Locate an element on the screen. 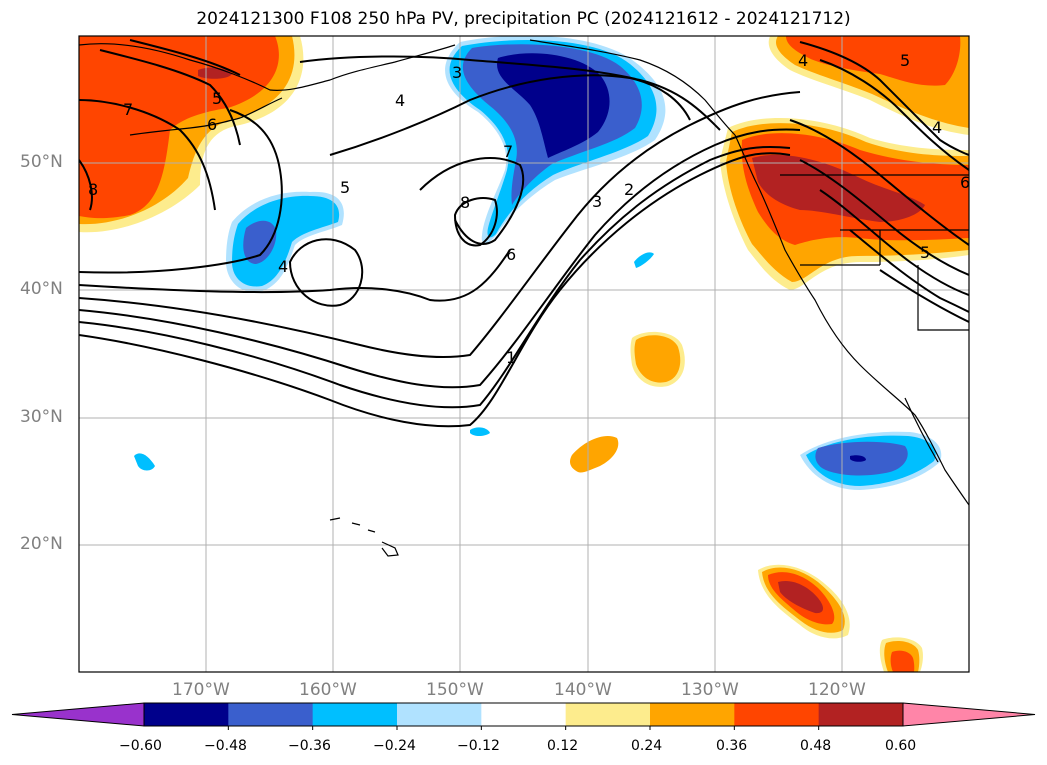 The image size is (1047, 765). colorbar-tick-label: −0.48 is located at coordinates (225, 746).